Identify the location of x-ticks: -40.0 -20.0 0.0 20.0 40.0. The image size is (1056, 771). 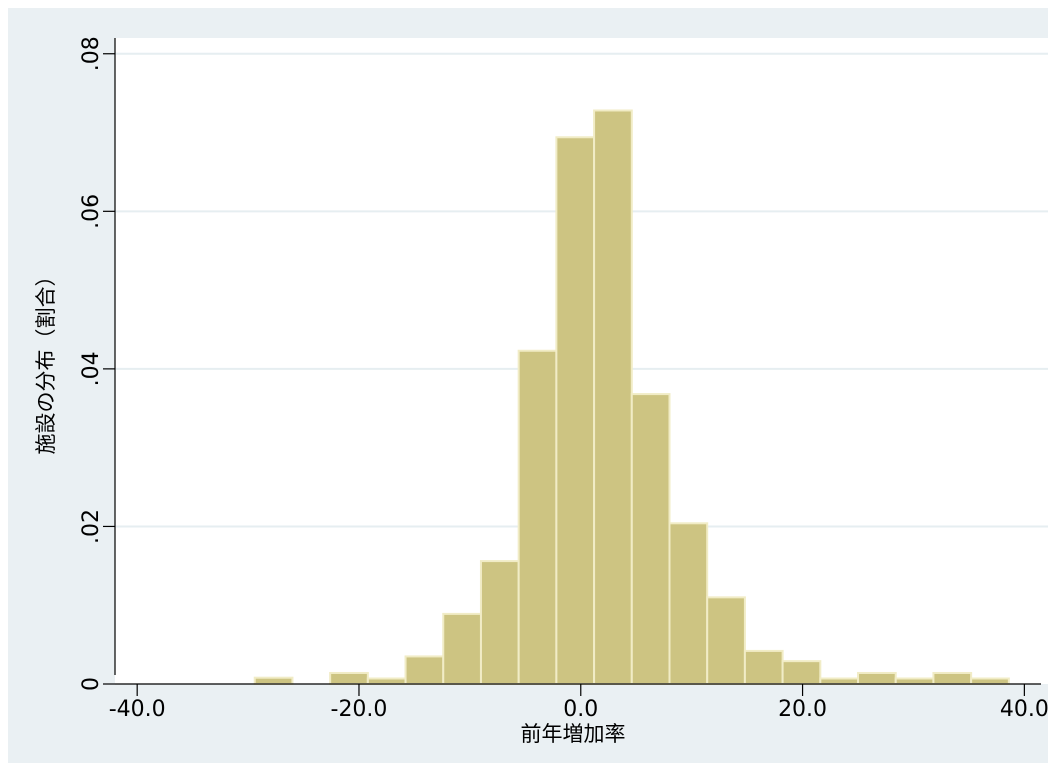
(579, 703).